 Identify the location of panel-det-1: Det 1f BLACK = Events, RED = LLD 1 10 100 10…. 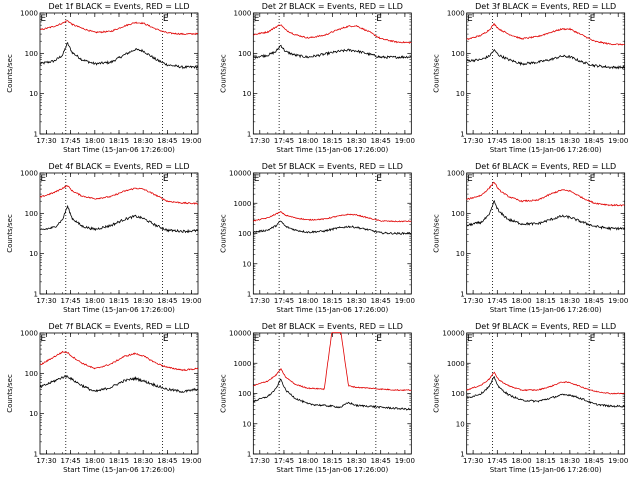
(104, 78).